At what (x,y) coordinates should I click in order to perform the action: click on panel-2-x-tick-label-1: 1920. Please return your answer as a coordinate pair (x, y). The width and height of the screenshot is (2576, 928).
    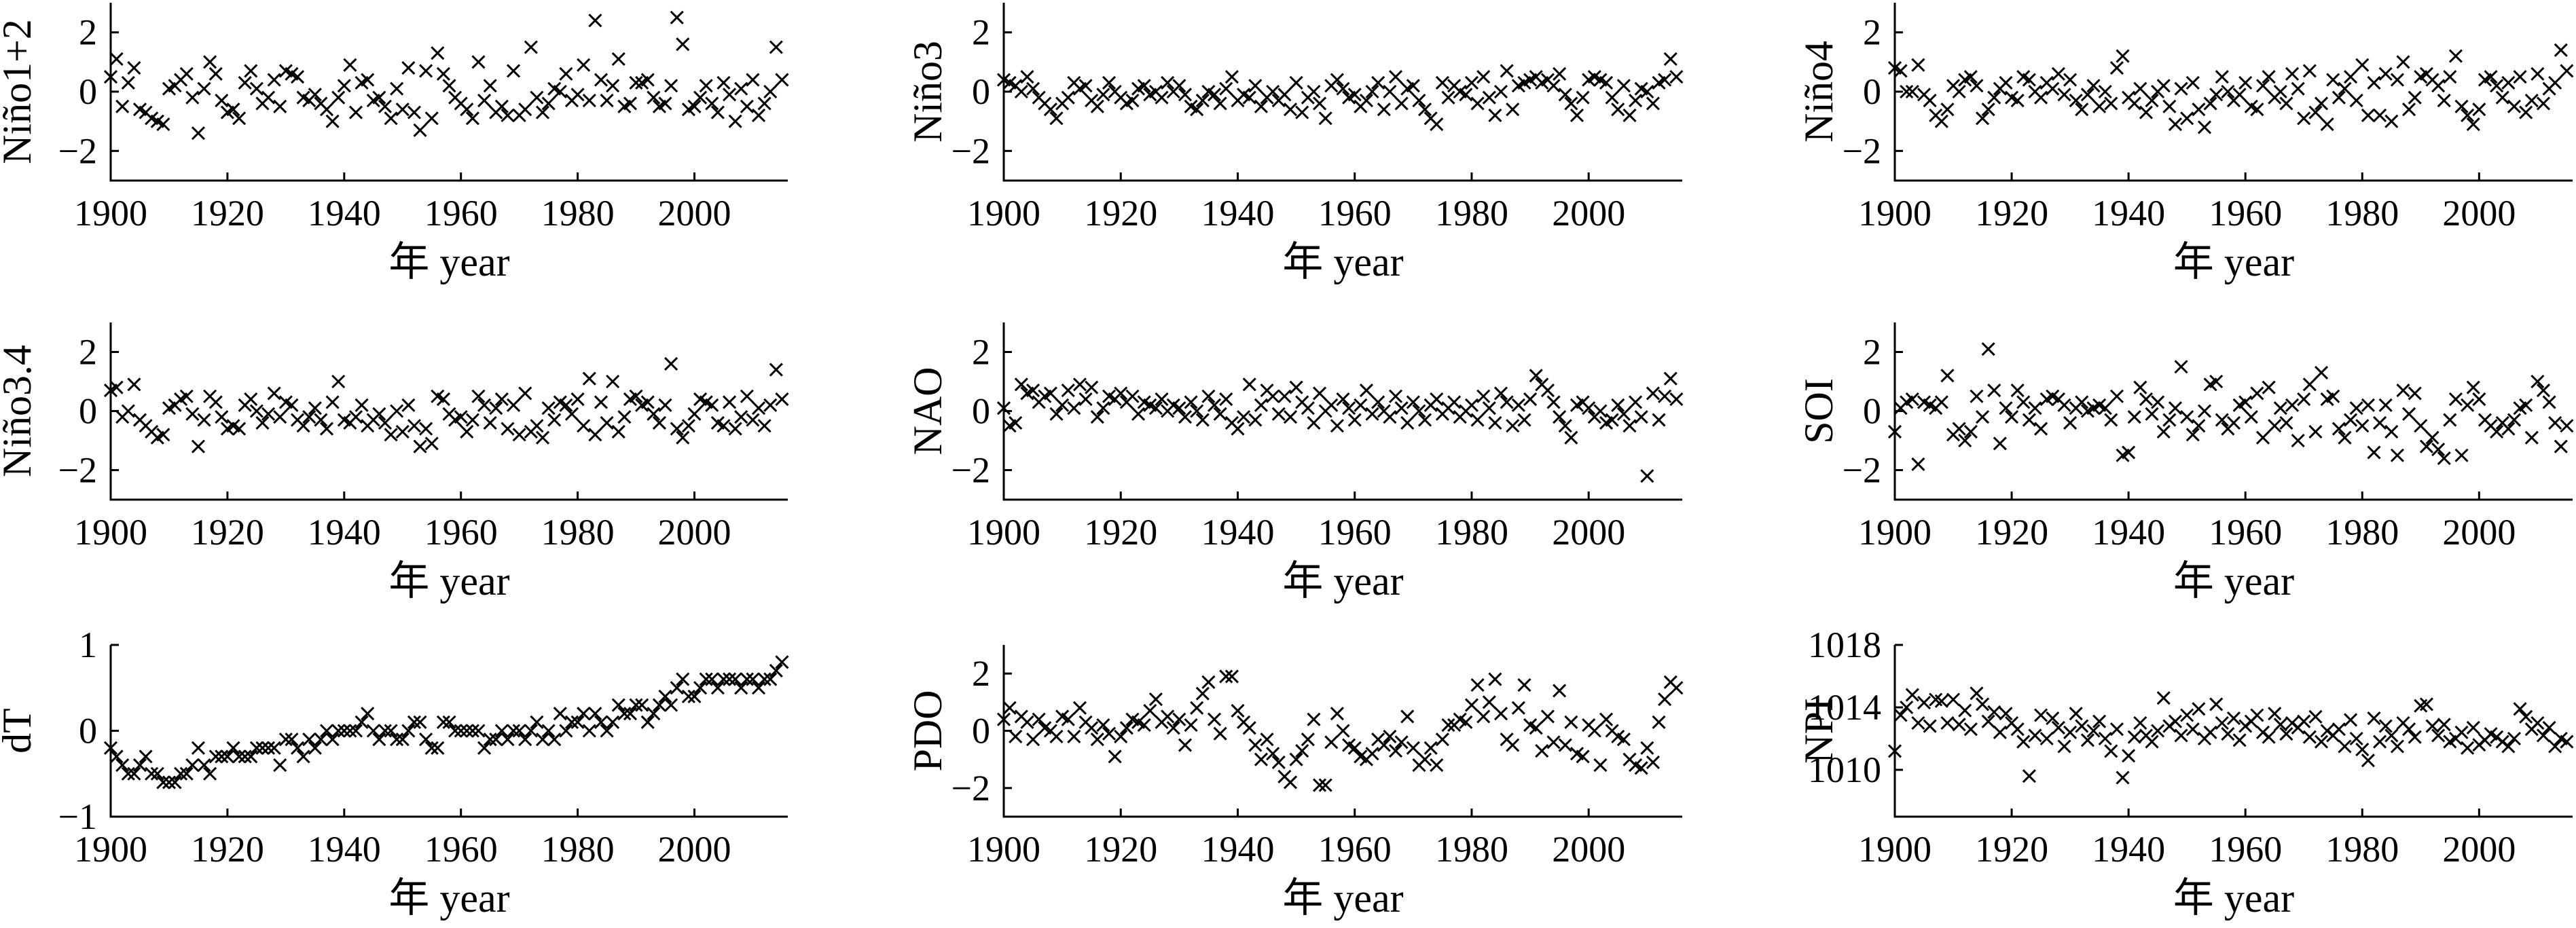
    Looking at the image, I should click on (2012, 213).